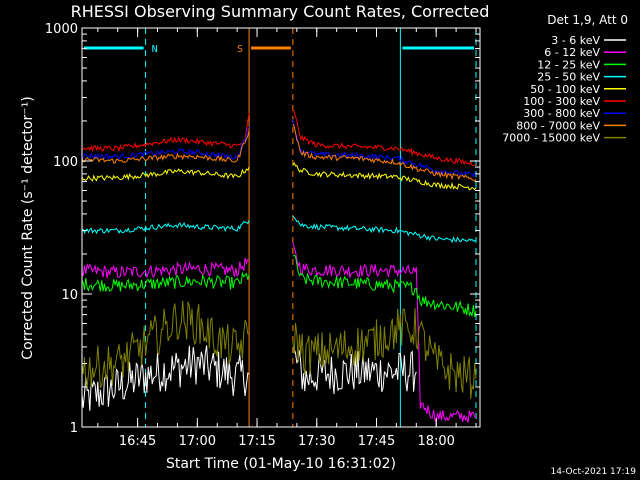  Describe the element at coordinates (61, 29) in the screenshot. I see `y-tick-label-4: 1000` at that location.